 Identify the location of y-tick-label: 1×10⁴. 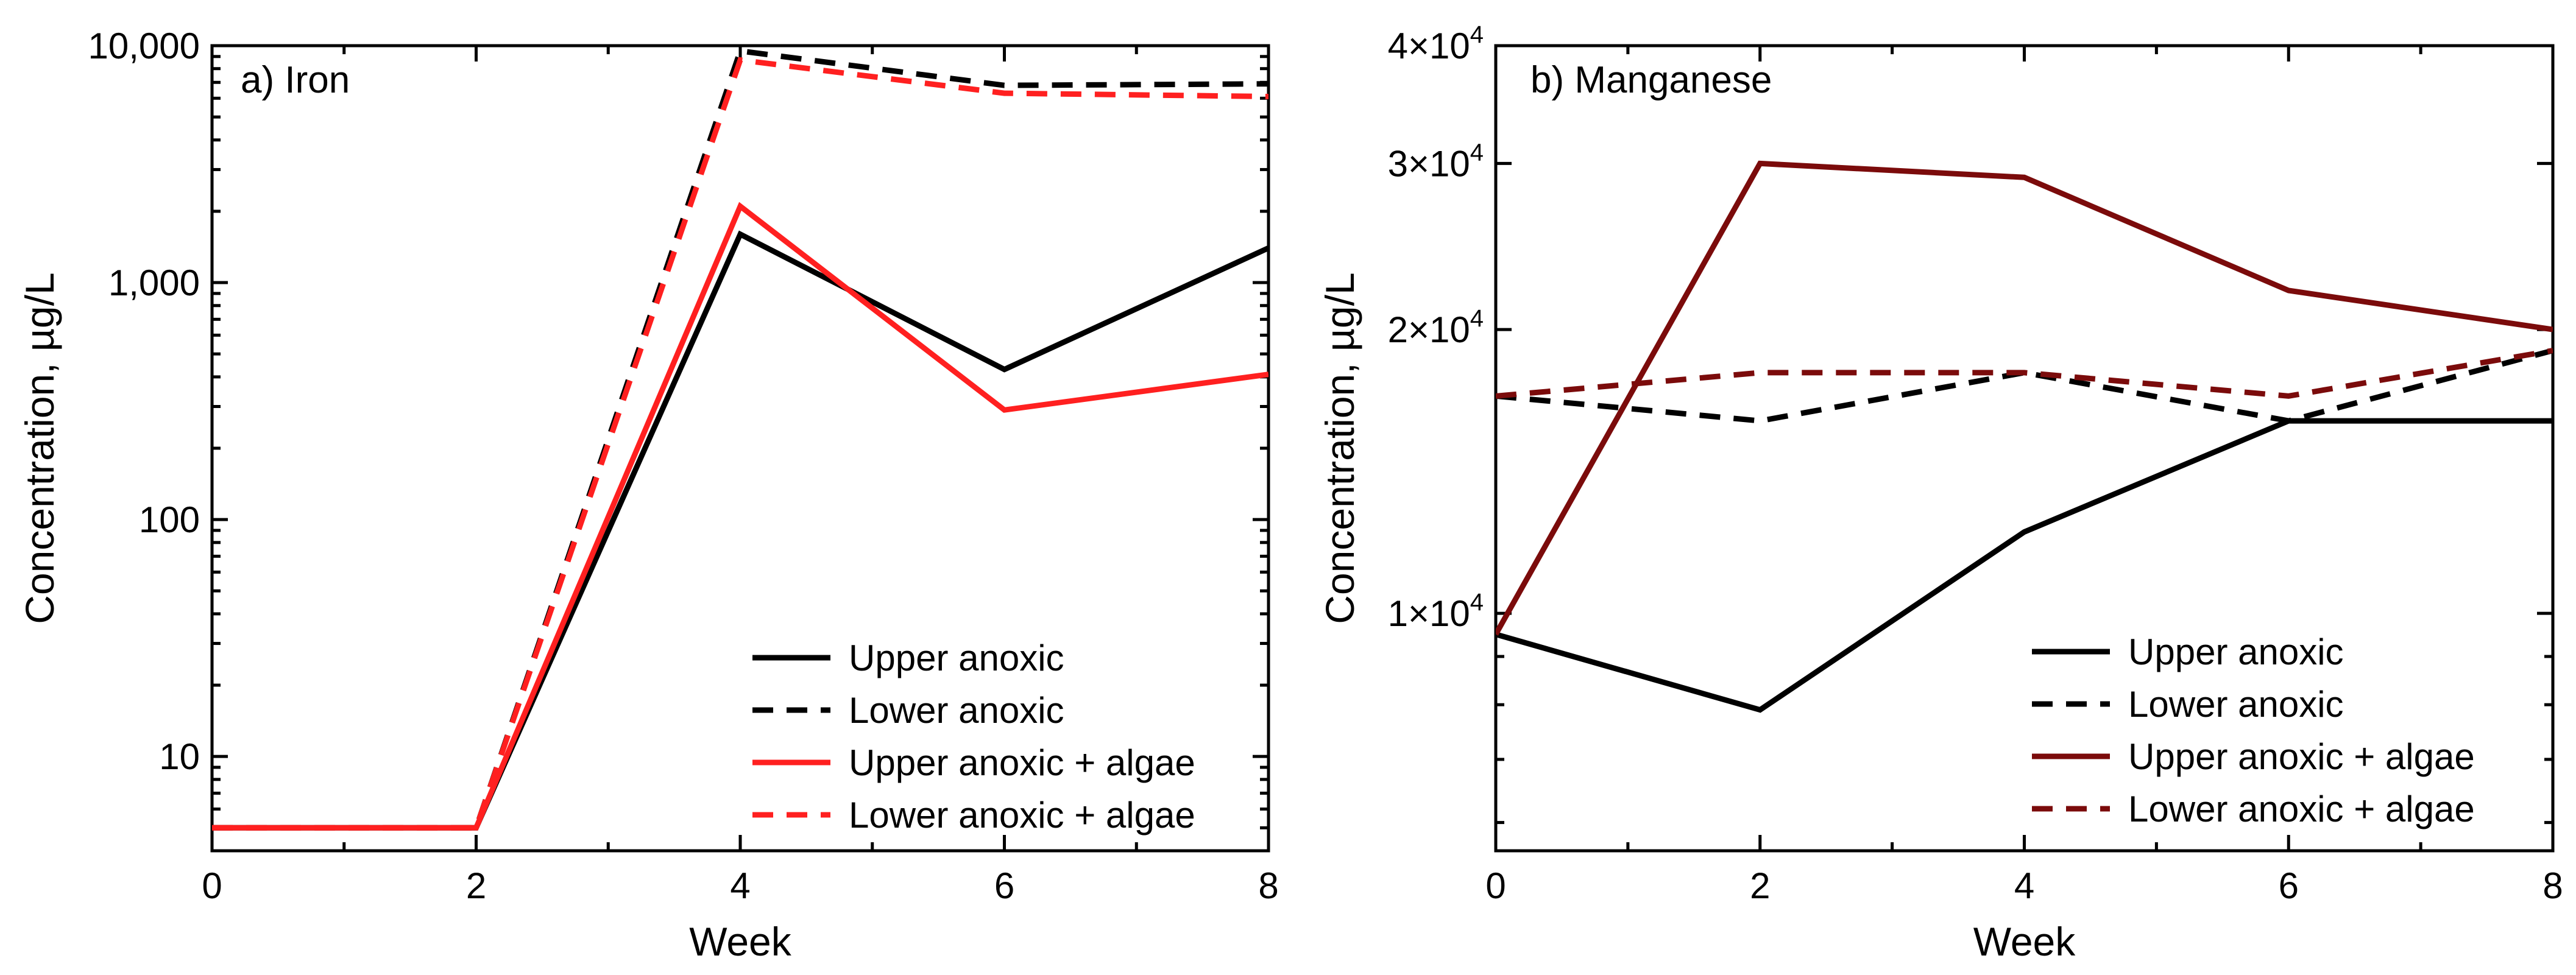
(1436, 611).